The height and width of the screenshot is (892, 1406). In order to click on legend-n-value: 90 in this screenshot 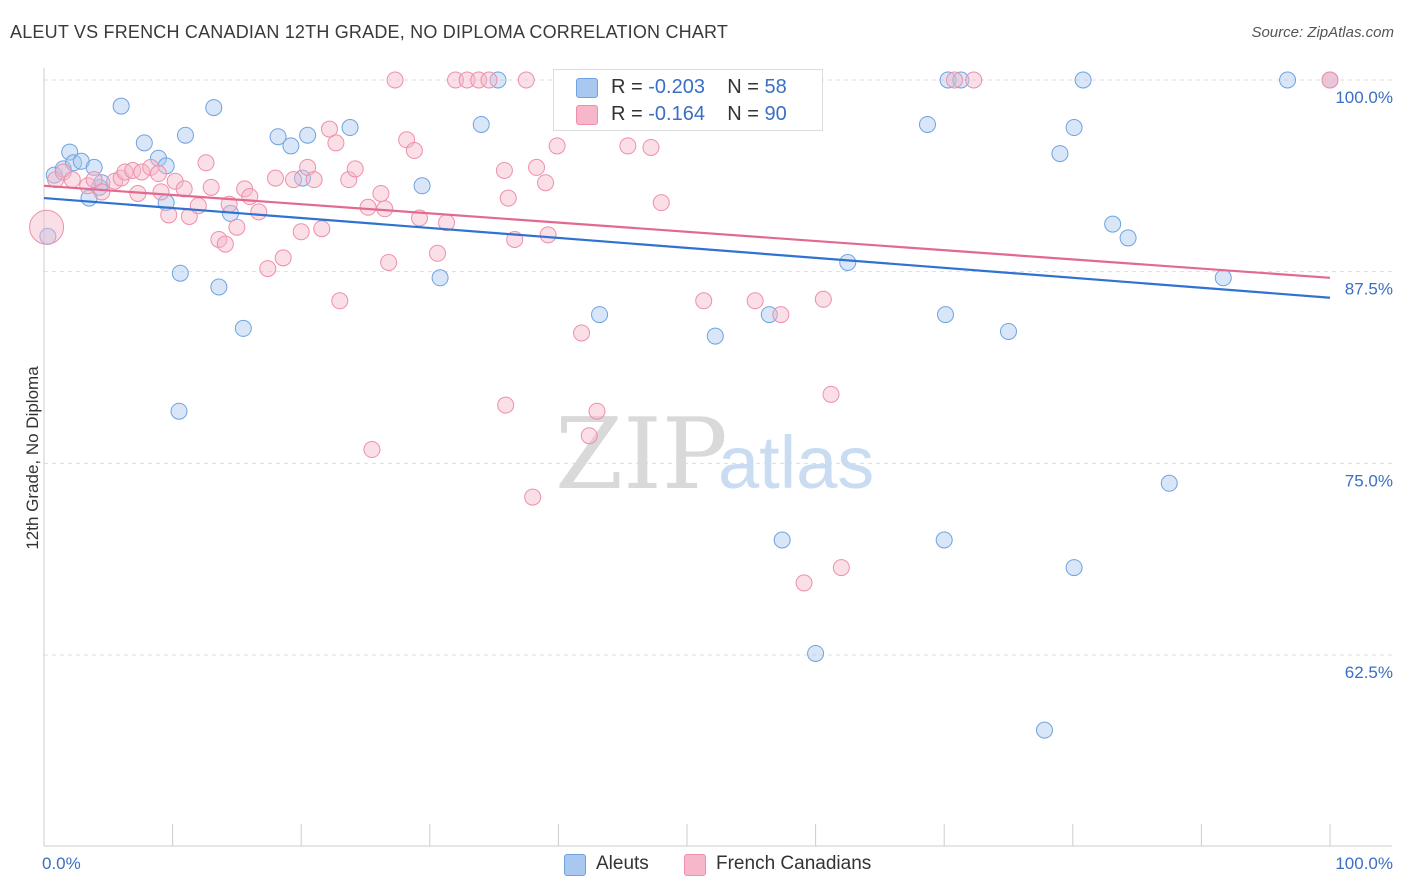, I will do `click(775, 114)`.